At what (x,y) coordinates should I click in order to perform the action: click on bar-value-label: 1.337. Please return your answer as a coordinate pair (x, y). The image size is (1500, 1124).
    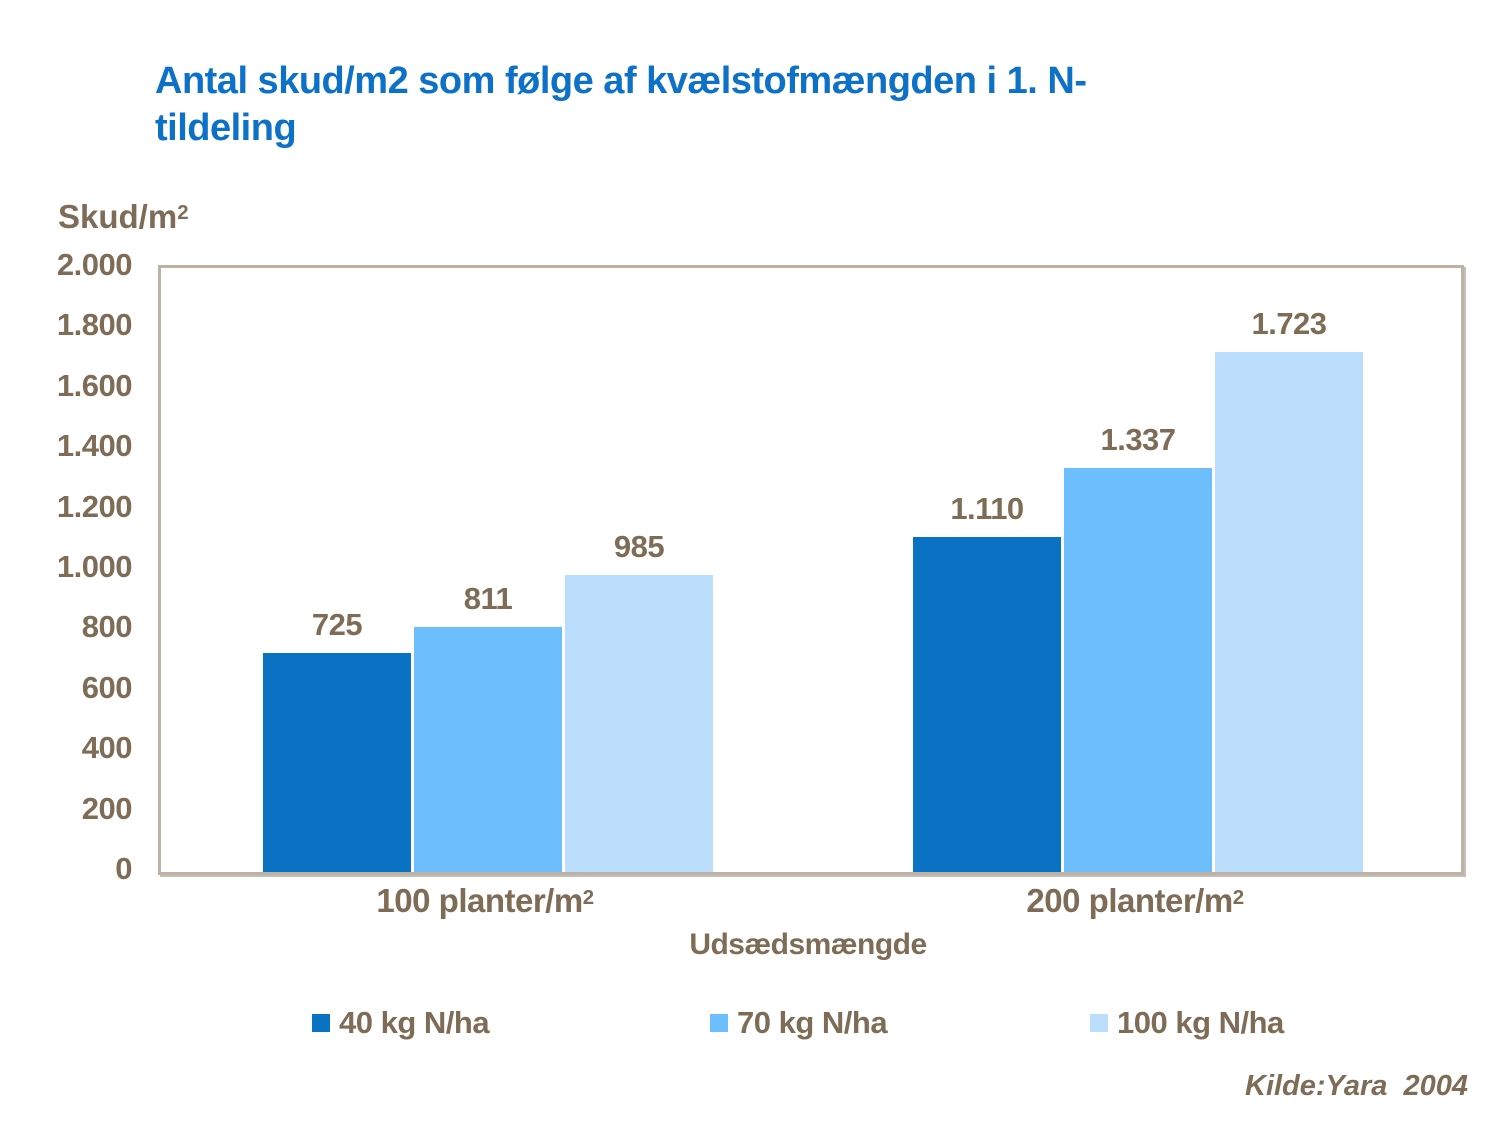
    Looking at the image, I should click on (1138, 439).